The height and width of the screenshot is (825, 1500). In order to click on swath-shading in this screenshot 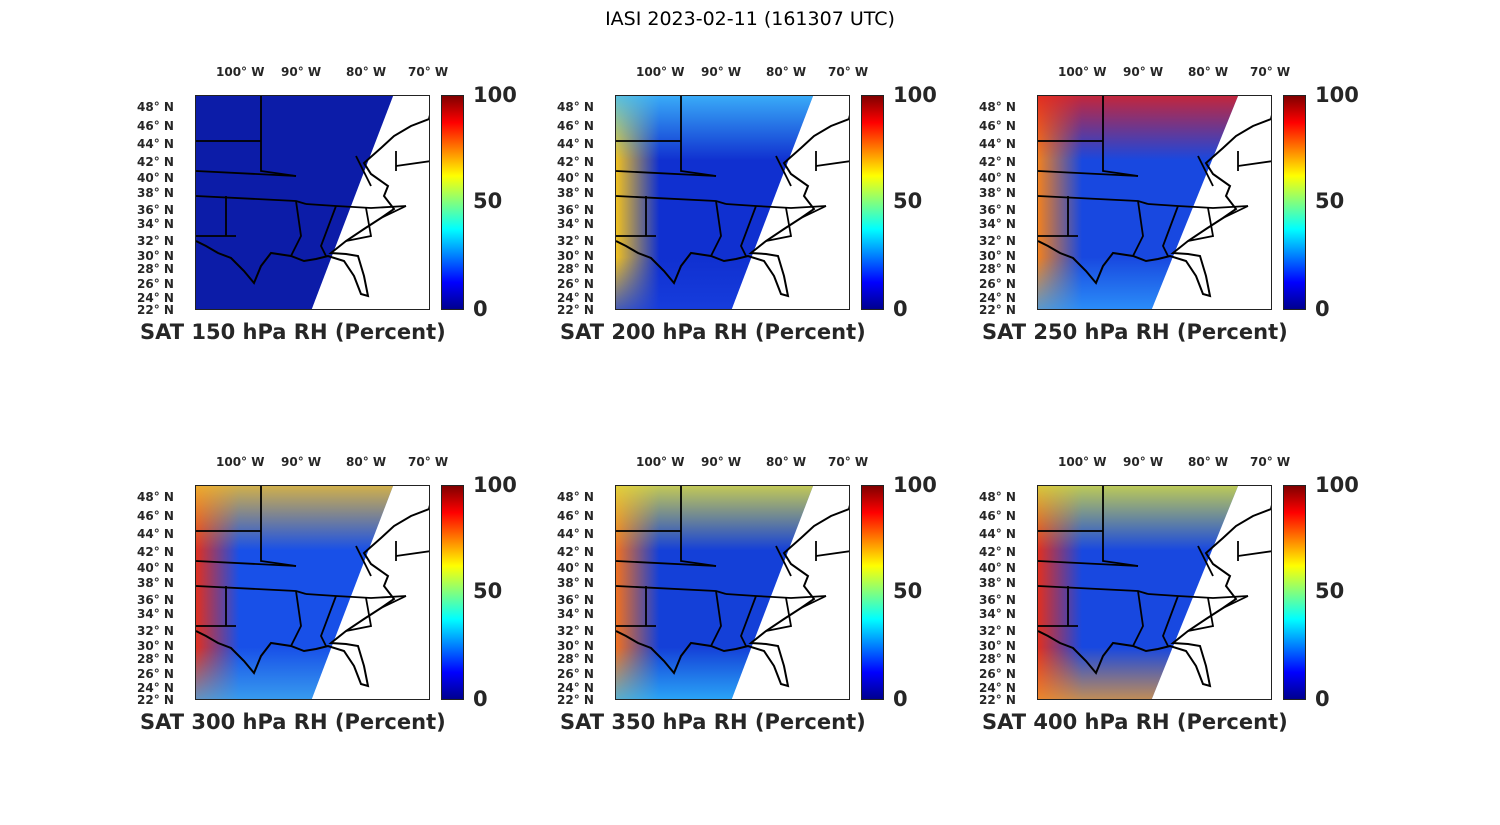, I will do `click(714, 592)`.